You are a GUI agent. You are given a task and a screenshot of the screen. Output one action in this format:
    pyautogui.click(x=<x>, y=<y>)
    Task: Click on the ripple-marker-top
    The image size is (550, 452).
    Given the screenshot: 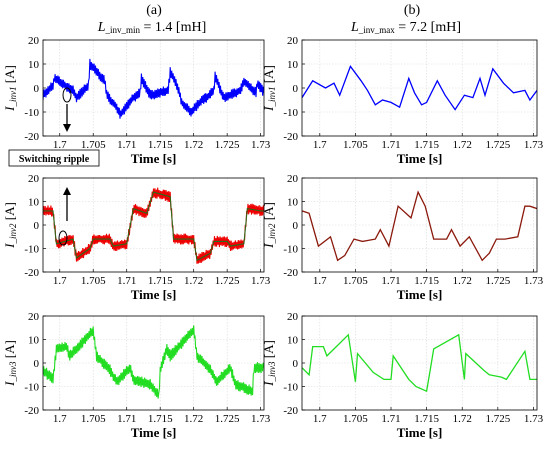 What is the action you would take?
    pyautogui.click(x=67, y=95)
    